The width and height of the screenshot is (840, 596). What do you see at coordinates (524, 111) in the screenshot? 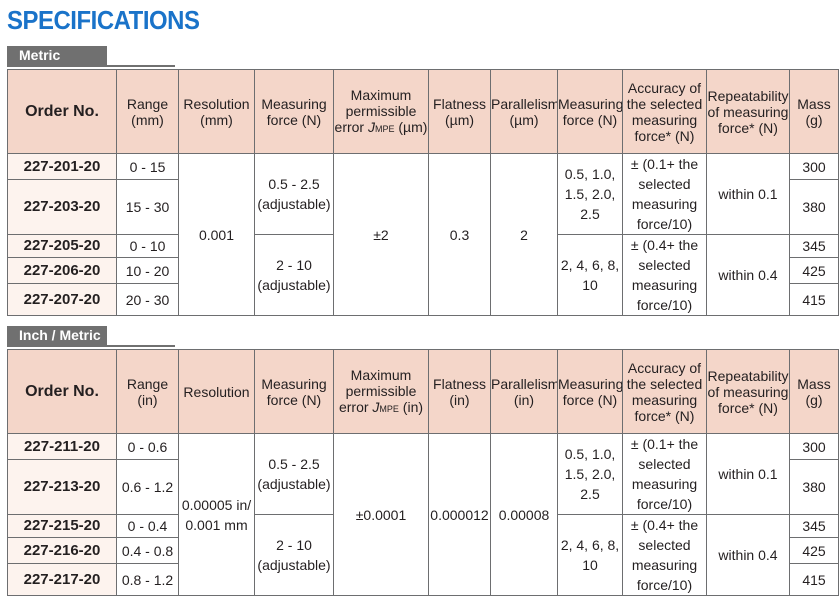
I see `header-parallelism: Parallelism (µm)` at bounding box center [524, 111].